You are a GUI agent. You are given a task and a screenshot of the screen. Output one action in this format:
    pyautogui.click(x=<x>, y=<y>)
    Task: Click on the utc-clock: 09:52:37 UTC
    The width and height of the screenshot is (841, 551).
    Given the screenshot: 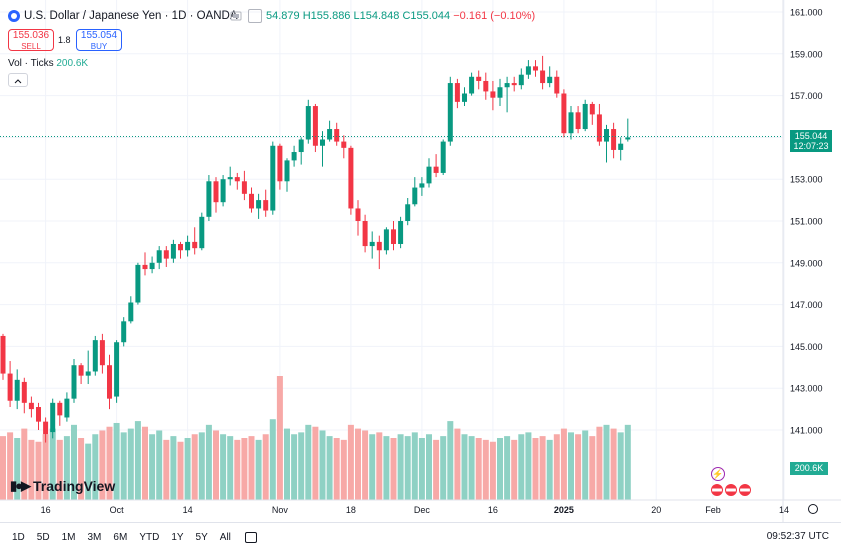 What is the action you would take?
    pyautogui.click(x=797, y=536)
    